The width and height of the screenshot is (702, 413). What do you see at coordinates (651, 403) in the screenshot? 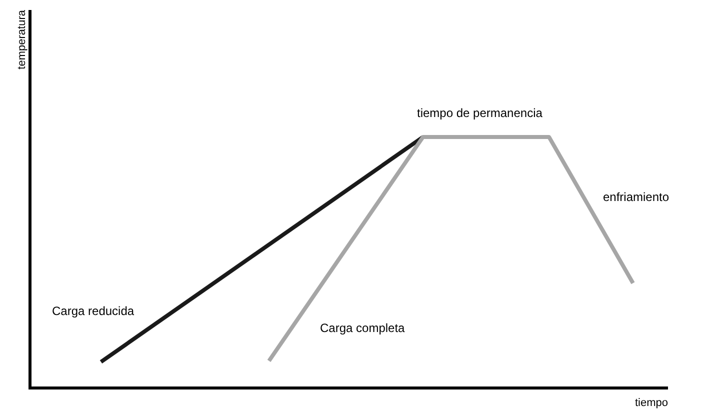
I see `x-axis-title: tiempo` at bounding box center [651, 403].